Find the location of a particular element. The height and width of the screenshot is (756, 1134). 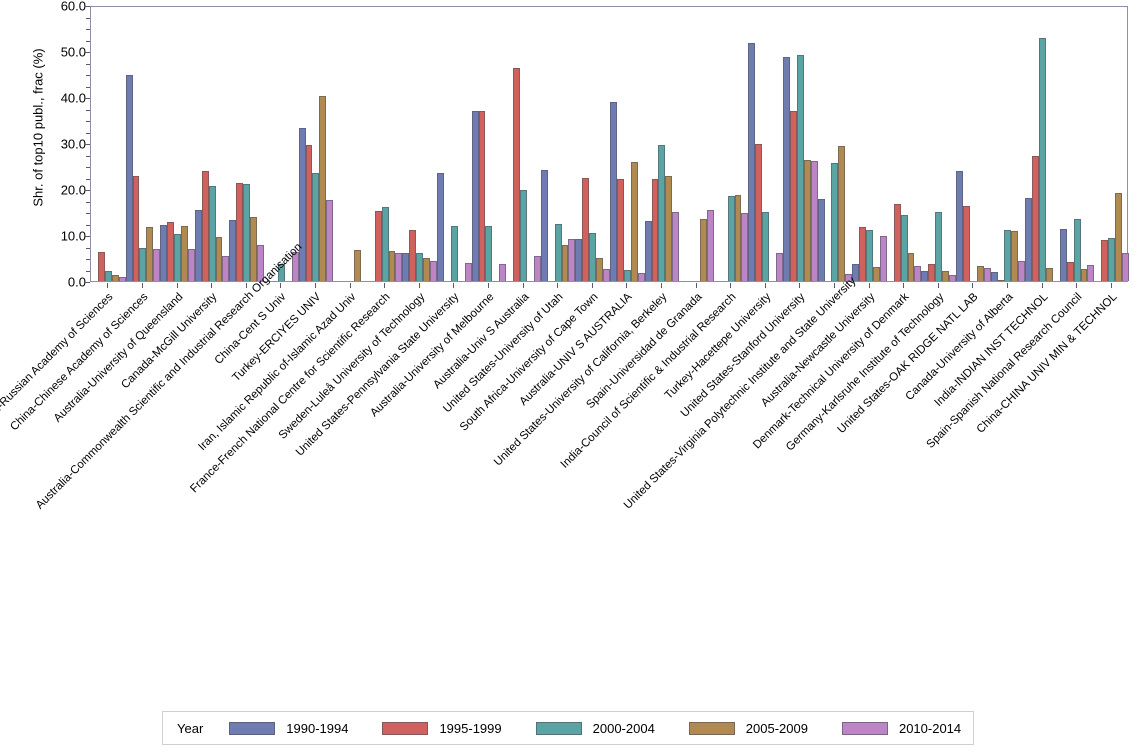

y-axis-title: Shr. of top10 publ., frac (%) is located at coordinates (38, 127).